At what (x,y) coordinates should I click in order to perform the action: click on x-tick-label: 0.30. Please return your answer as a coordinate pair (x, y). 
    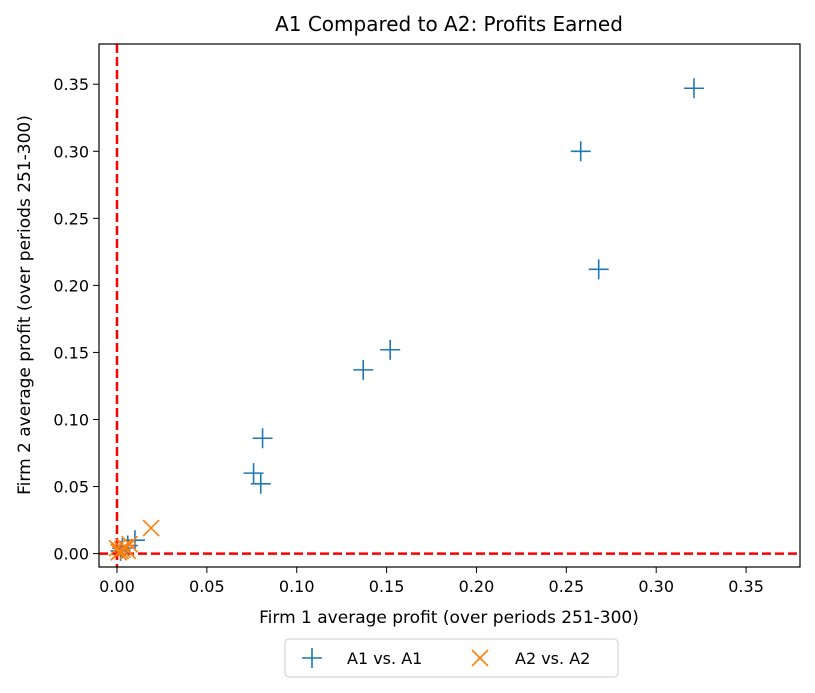
    Looking at the image, I should click on (656, 586).